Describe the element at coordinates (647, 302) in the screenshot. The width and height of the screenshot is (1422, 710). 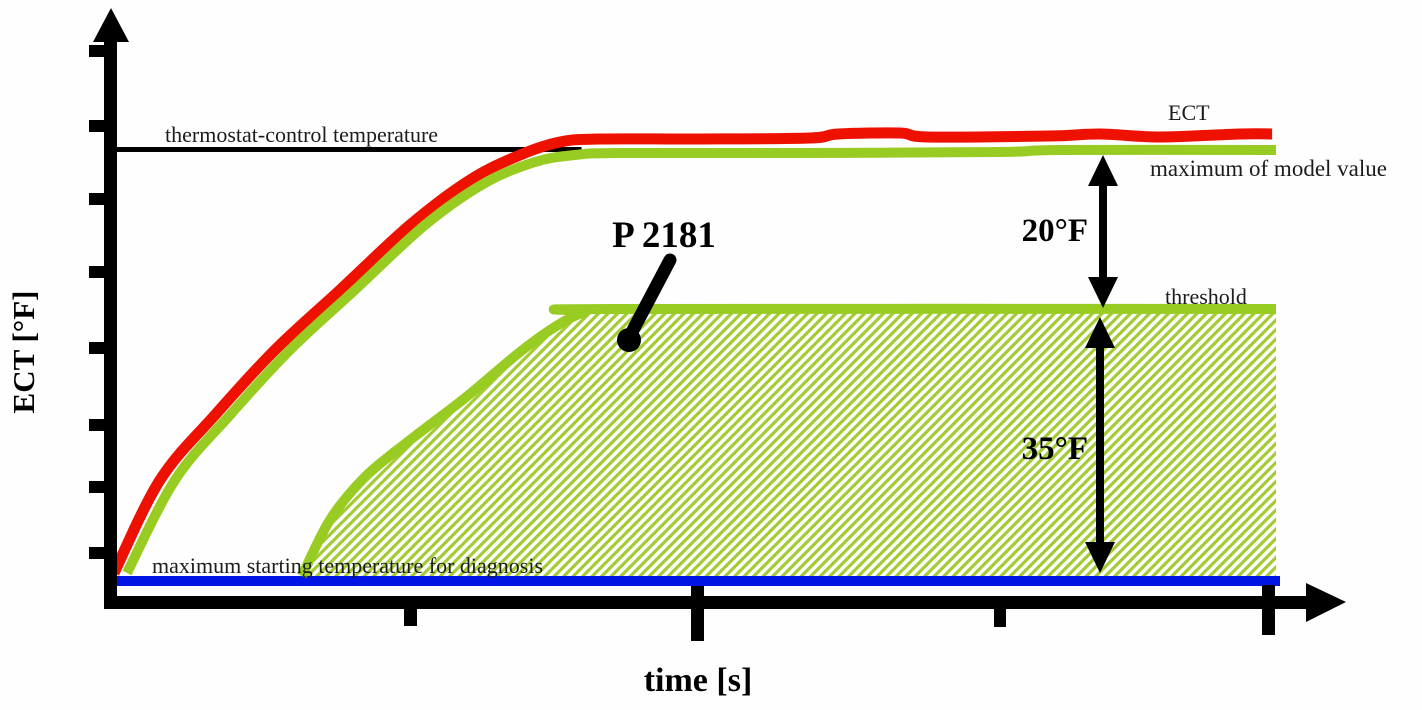
I see `fault-code-pointer` at that location.